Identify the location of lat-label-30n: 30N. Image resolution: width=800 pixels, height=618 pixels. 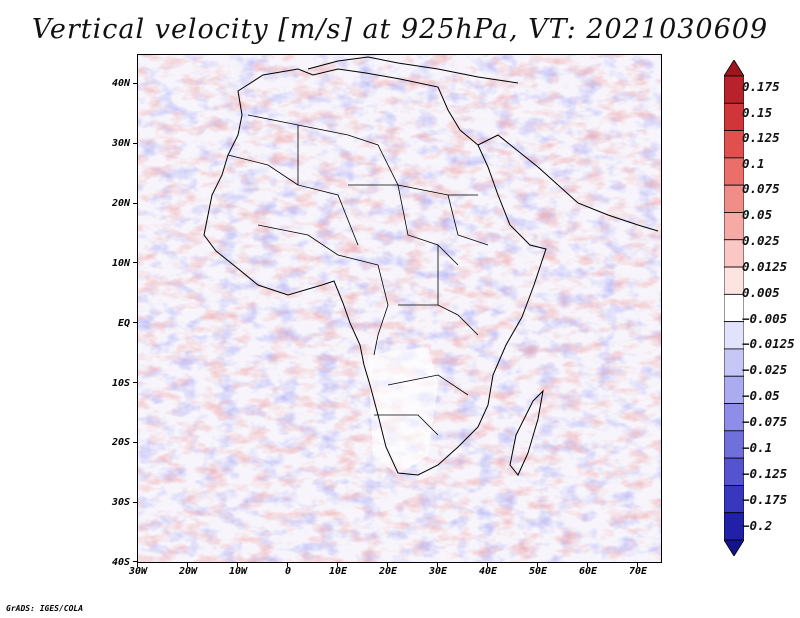
(120, 143).